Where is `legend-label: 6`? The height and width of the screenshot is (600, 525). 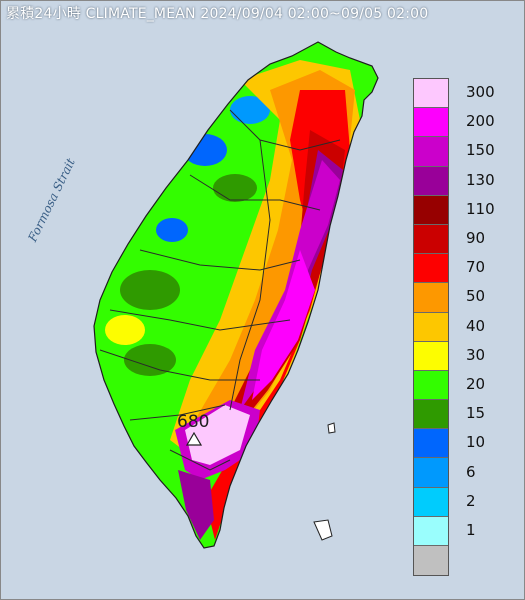
legend-label: 6 is located at coordinates (471, 471).